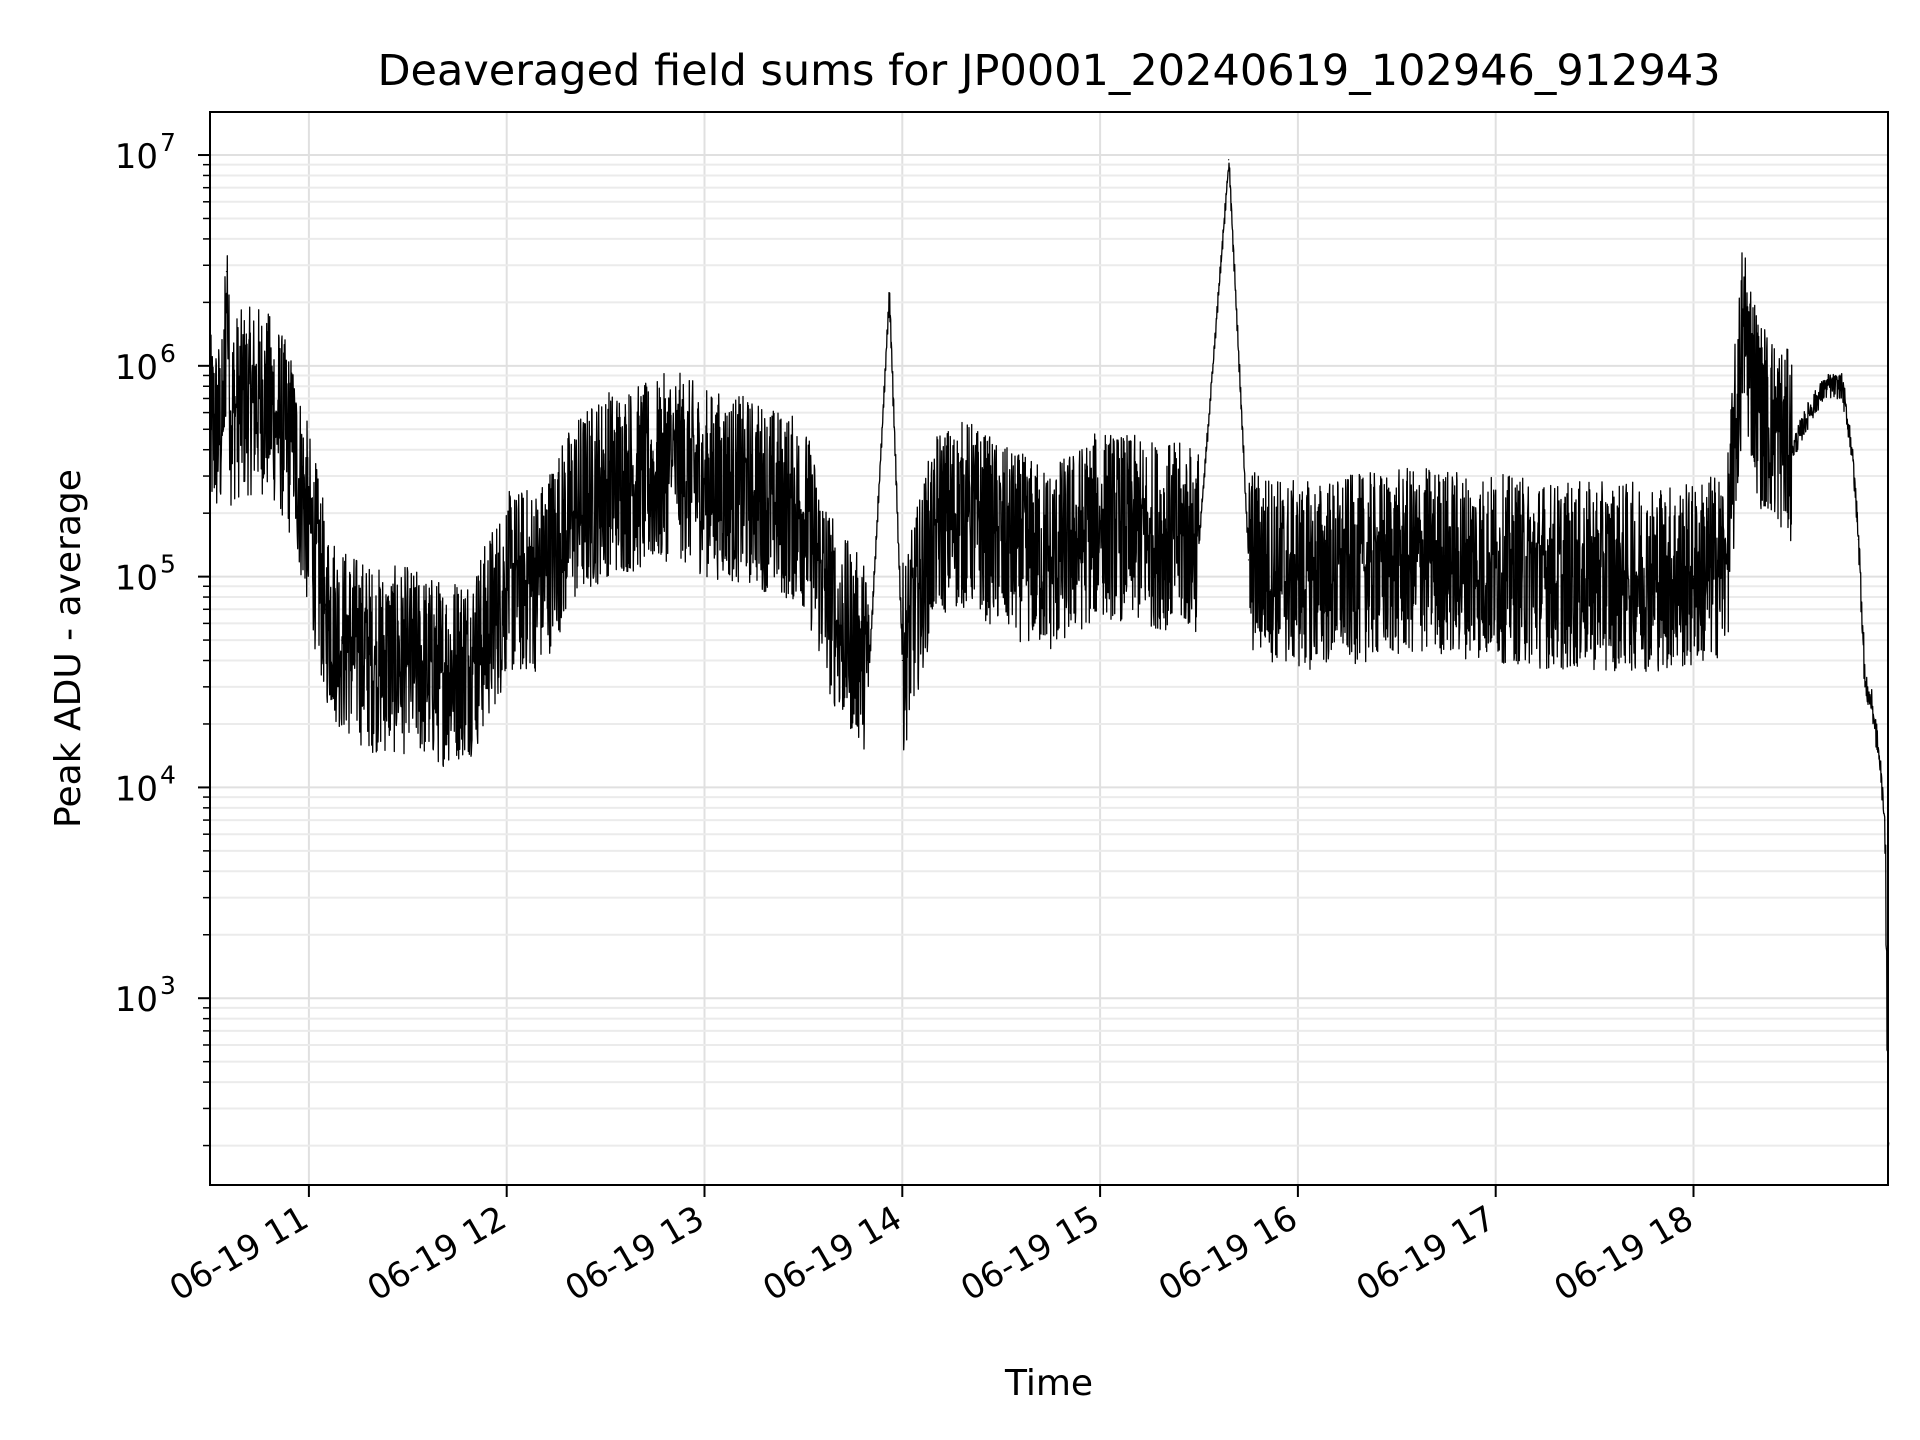  Describe the element at coordinates (168, 142) in the screenshot. I see `y-tick-exponent: 7` at that location.